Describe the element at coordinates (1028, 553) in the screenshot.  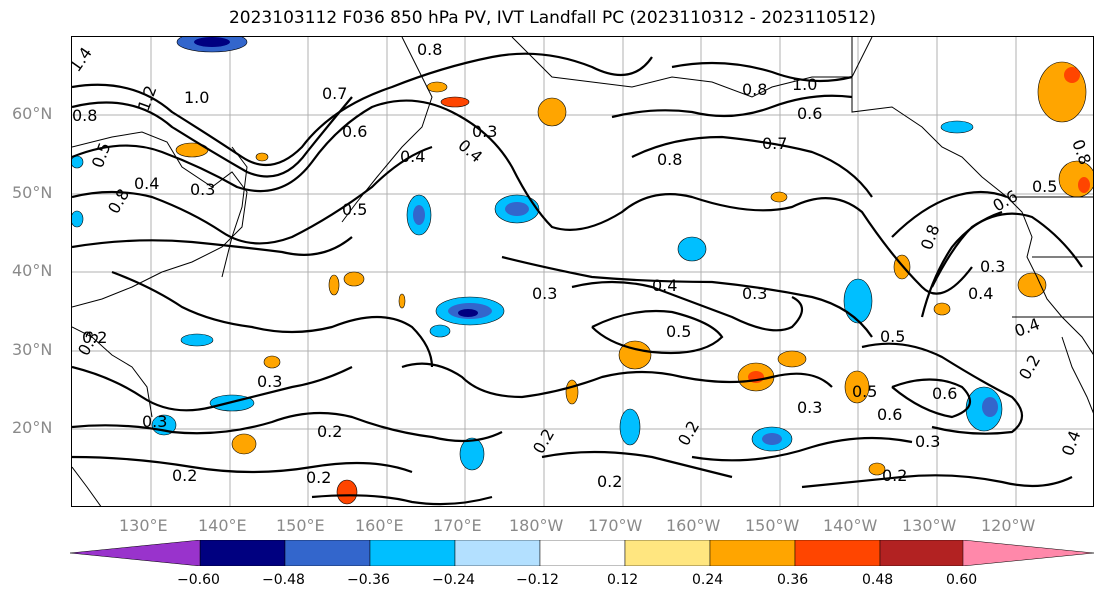
I see `colorbar-right-arrow` at that location.